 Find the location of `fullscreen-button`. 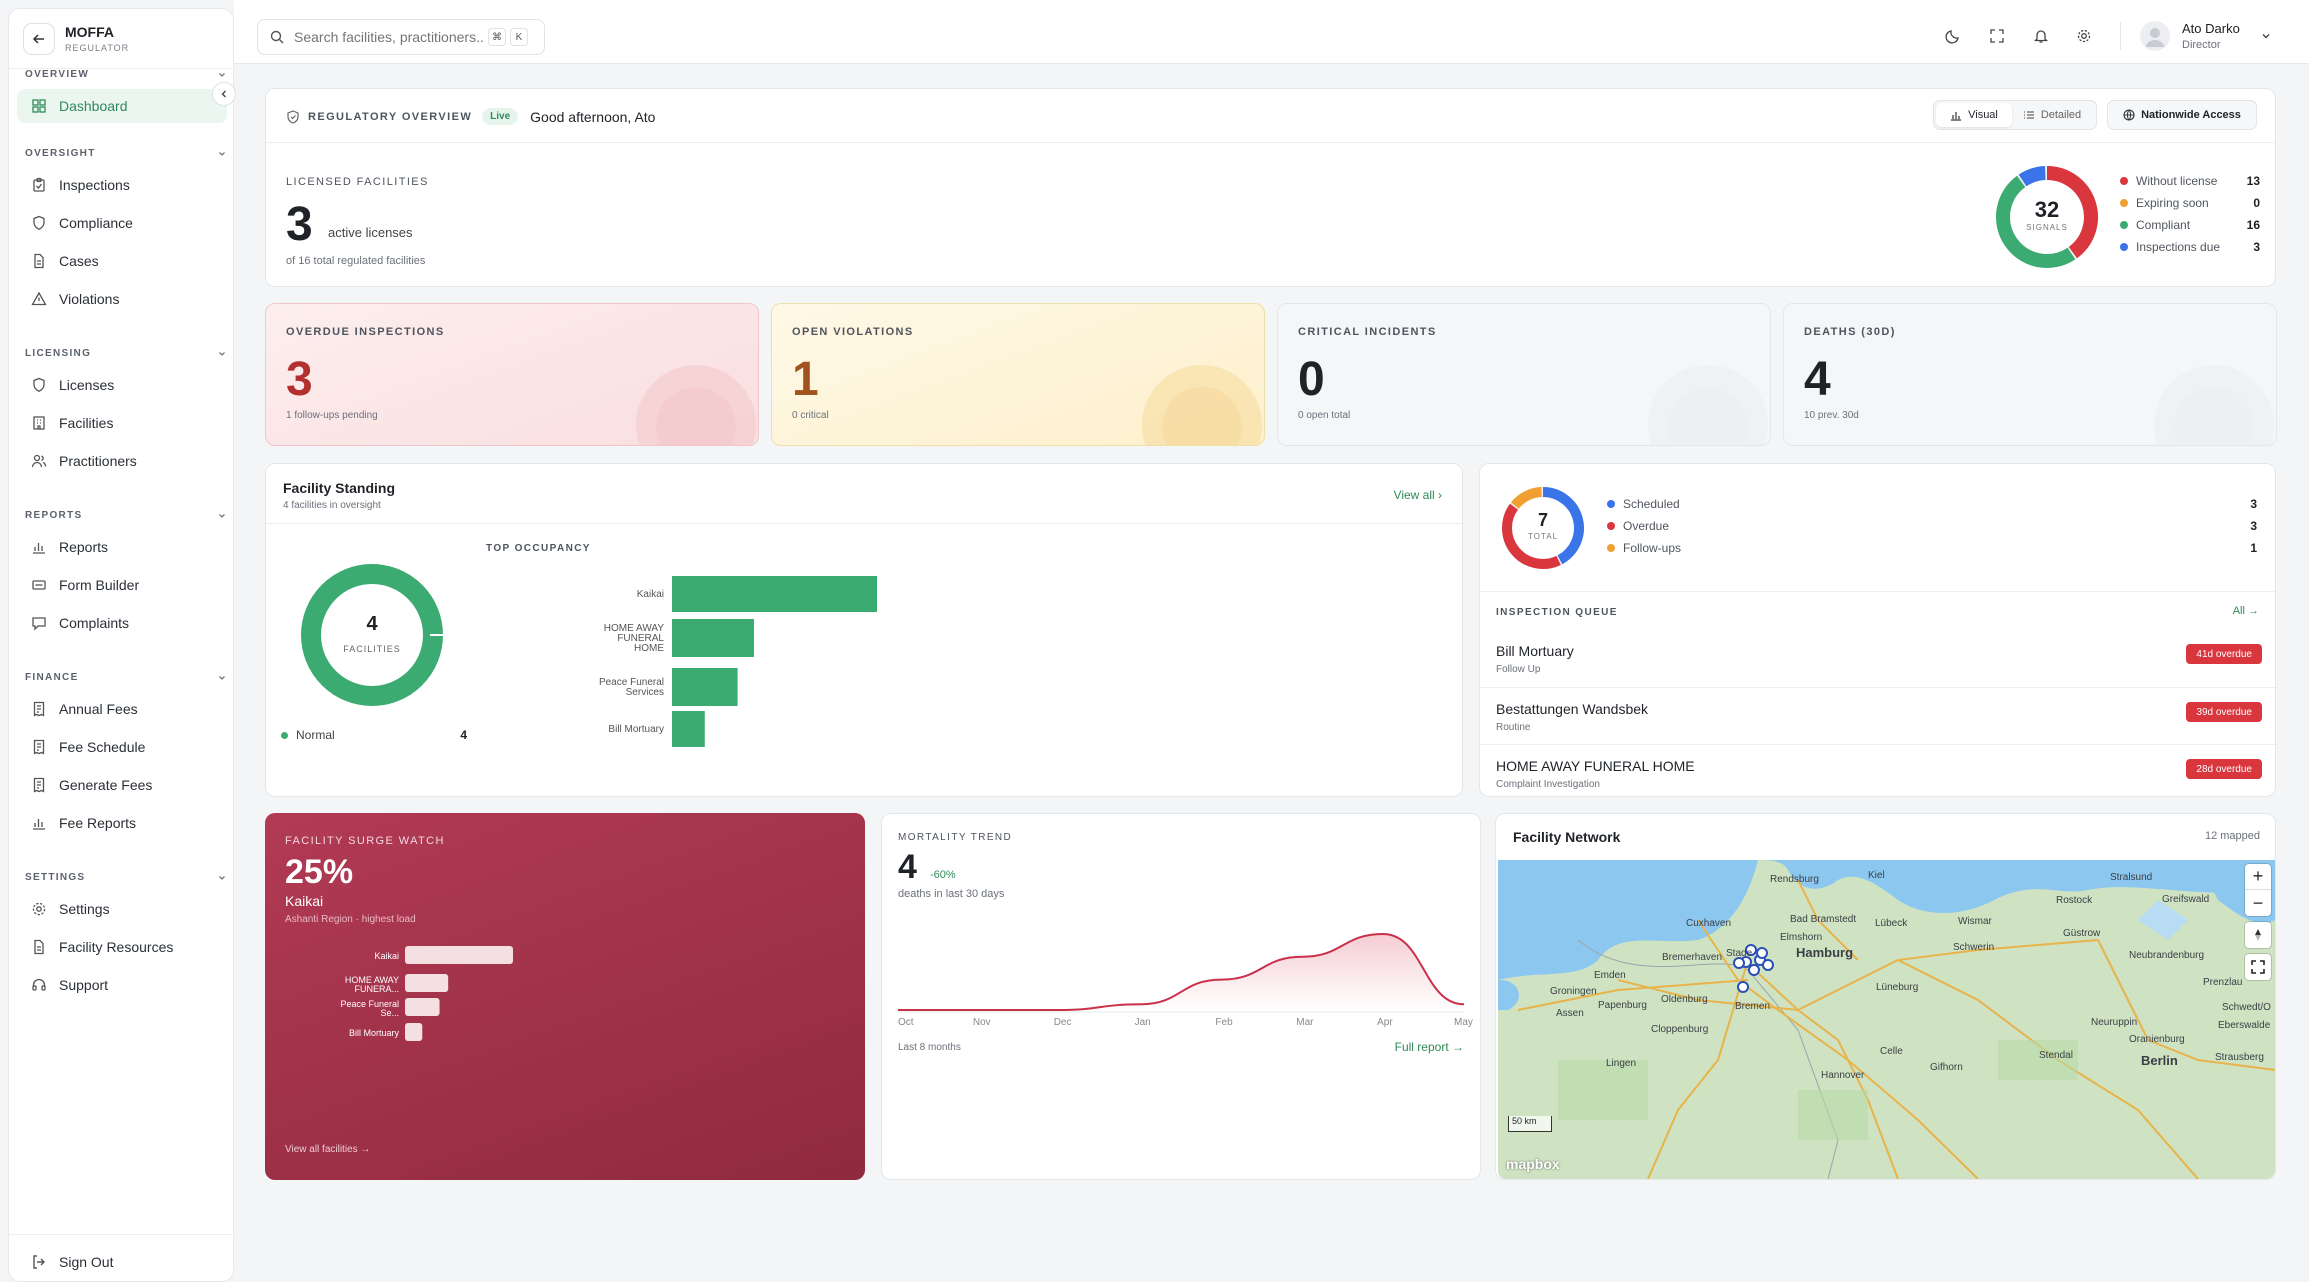

fullscreen-button is located at coordinates (1997, 36).